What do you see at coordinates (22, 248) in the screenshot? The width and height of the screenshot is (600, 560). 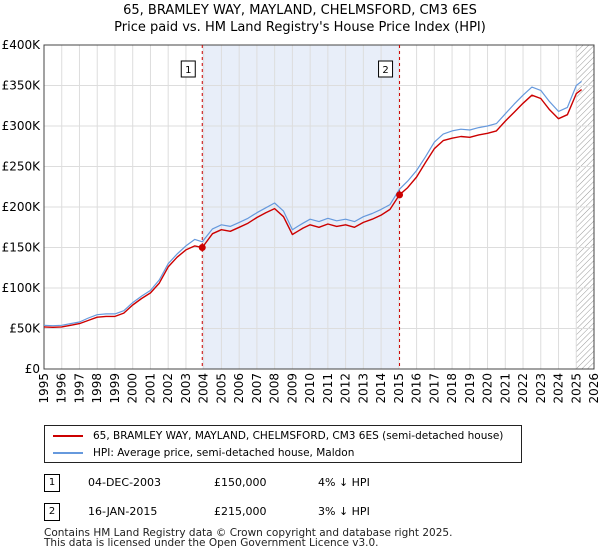 I see `y-tick-label: £150K` at bounding box center [22, 248].